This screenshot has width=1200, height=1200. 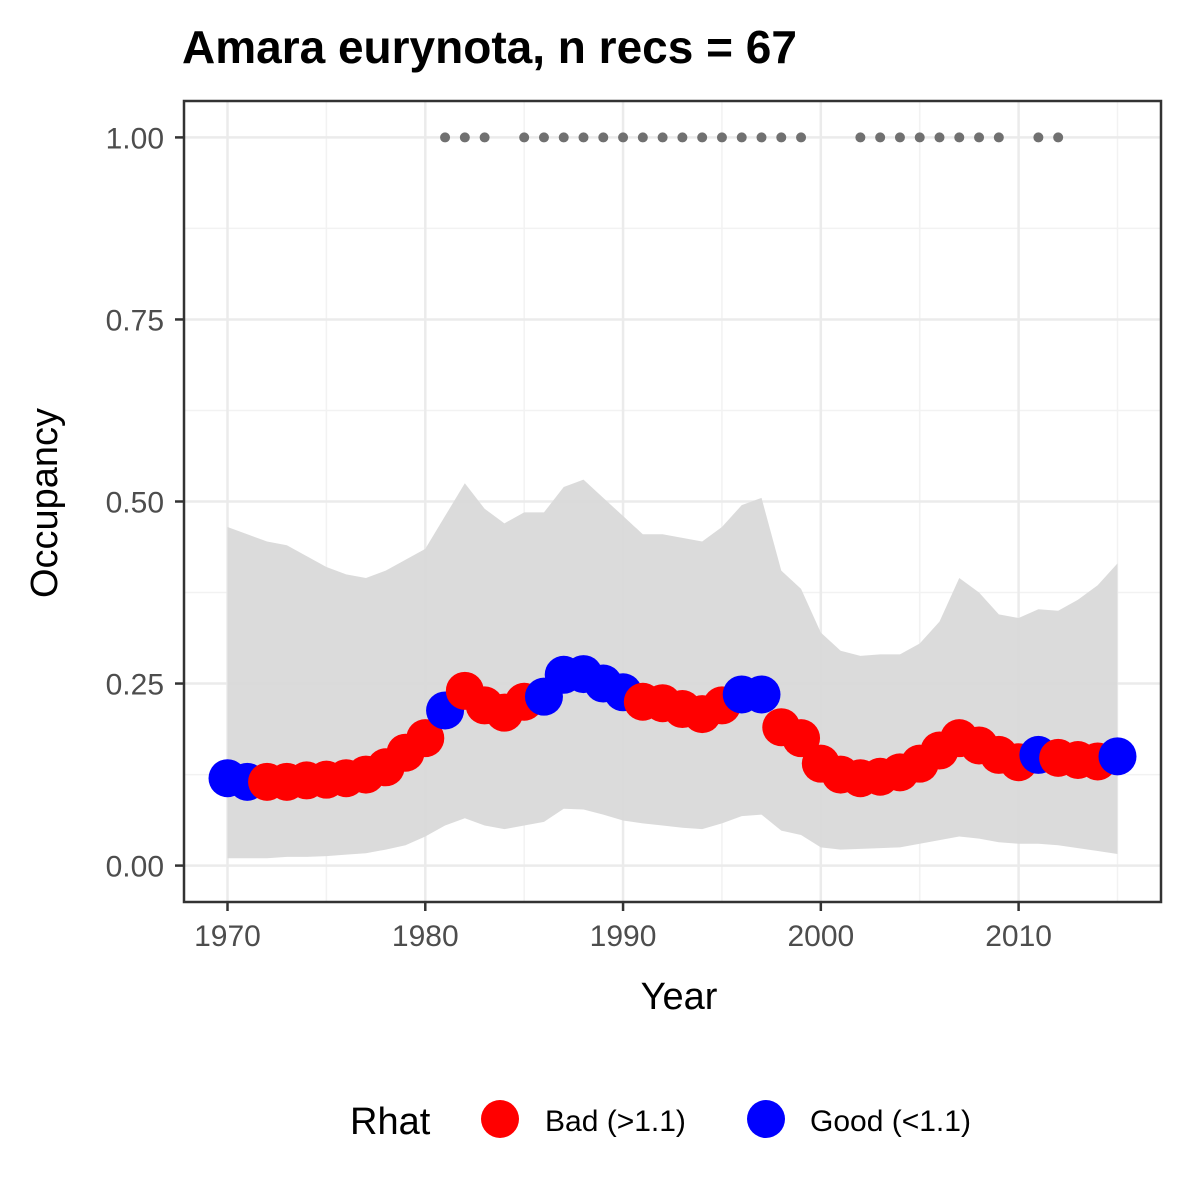 What do you see at coordinates (702, 137) in the screenshot?
I see `record-mark-1994` at bounding box center [702, 137].